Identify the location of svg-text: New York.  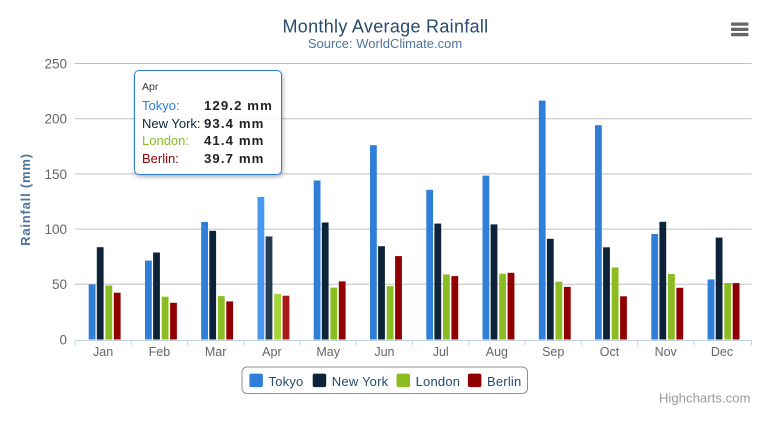
(360, 381).